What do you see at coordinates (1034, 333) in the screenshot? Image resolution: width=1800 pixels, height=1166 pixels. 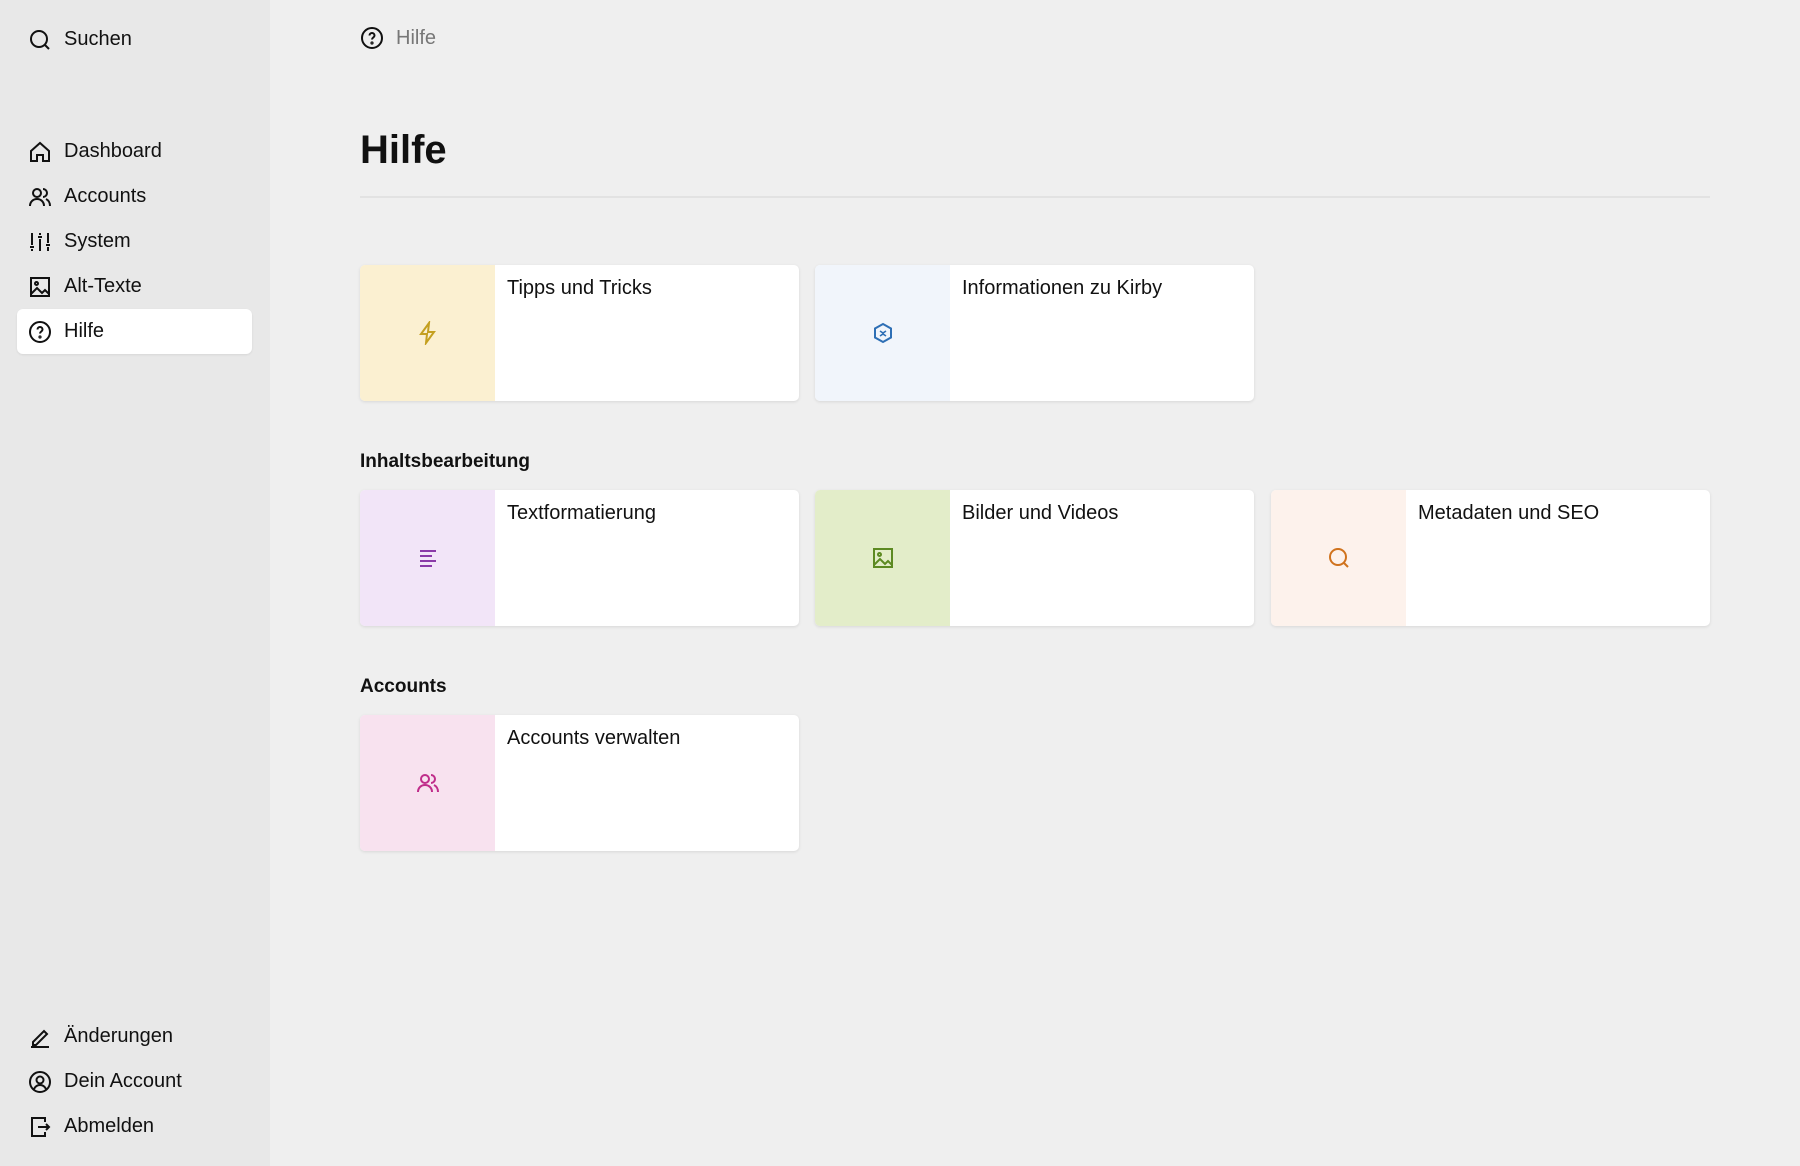 I see `card-informationen-zu-kirby: Informationen zu Kirby` at bounding box center [1034, 333].